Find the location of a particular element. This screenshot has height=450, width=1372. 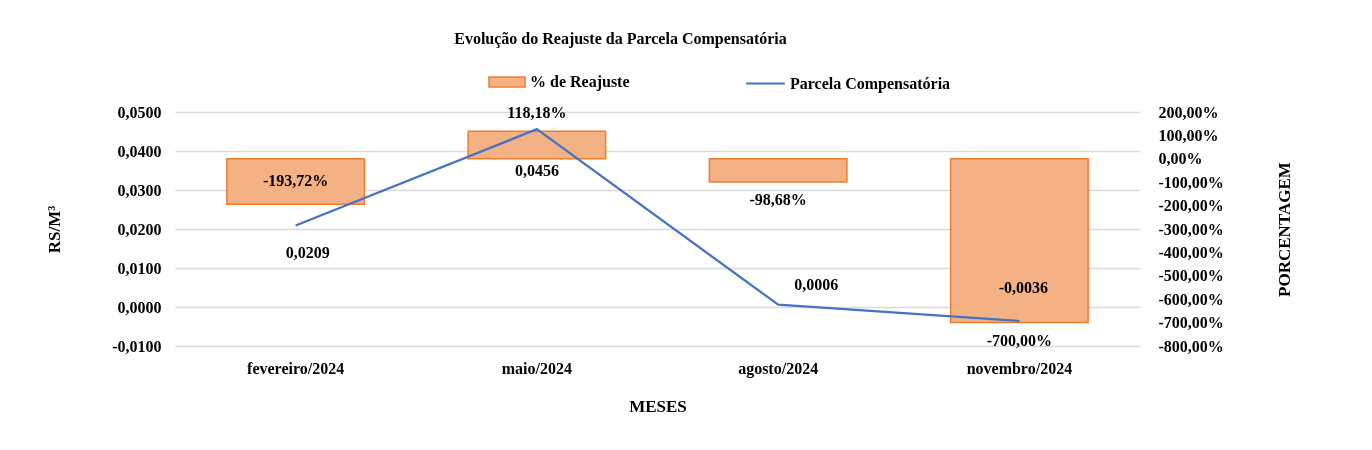

y-tick-label: 0,0500 is located at coordinates (139, 112).